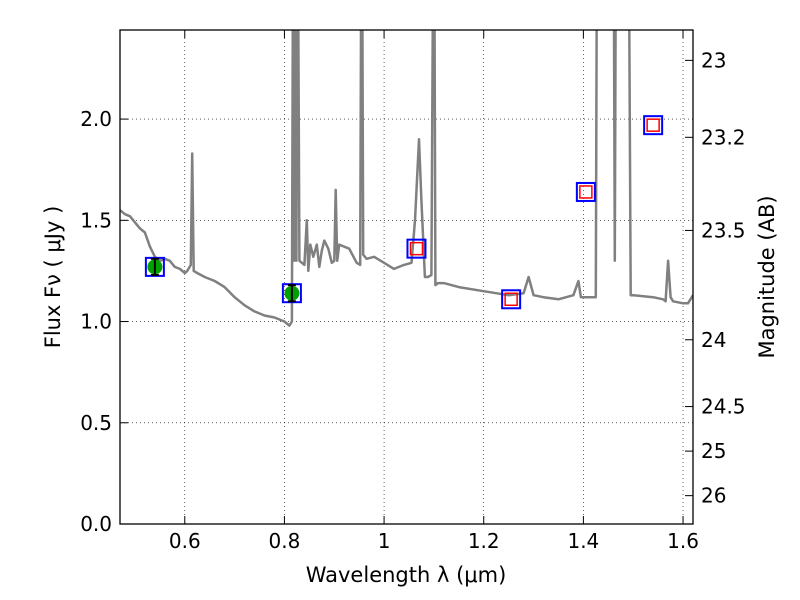 Image resolution: width=800 pixels, height=600 pixels. What do you see at coordinates (767, 276) in the screenshot?
I see `y-axis-right-label: Magnitude (AB)` at bounding box center [767, 276].